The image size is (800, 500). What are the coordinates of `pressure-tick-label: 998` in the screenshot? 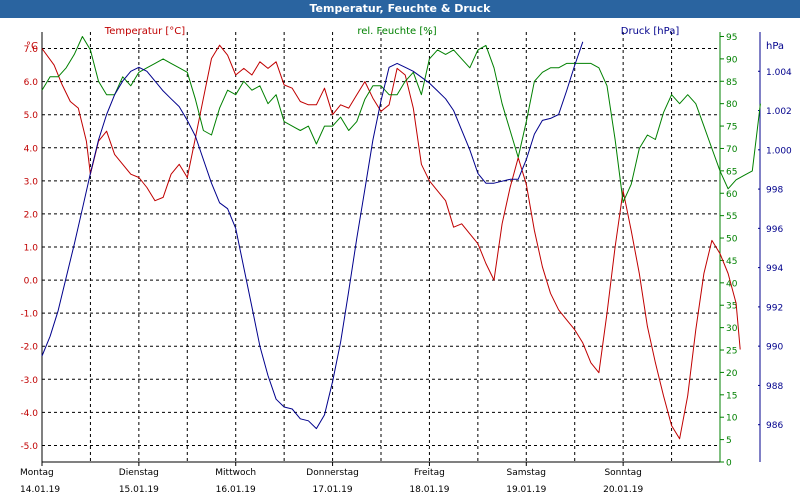 It's located at (774, 191).